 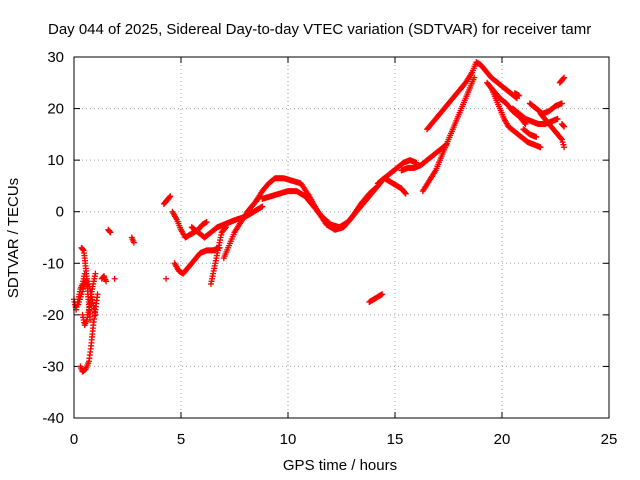 What do you see at coordinates (213, 240) in the screenshot?
I see `series-tracks-morning` at bounding box center [213, 240].